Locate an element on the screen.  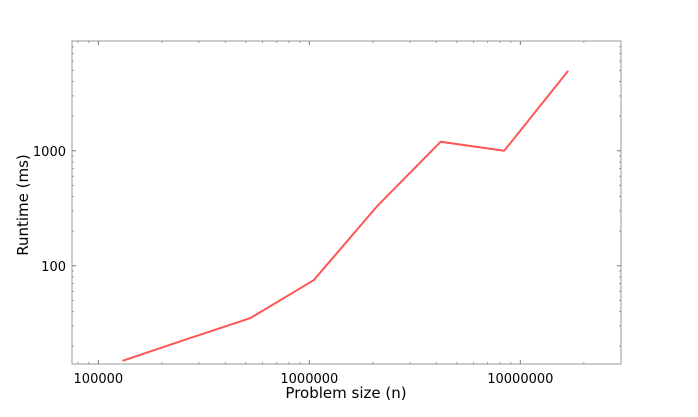
x-tick-label: 1000000 is located at coordinates (309, 379).